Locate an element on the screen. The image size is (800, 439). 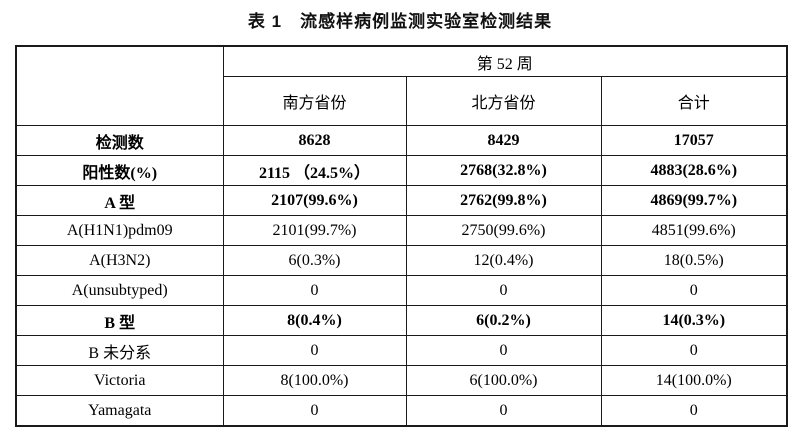
table-row: Victoria 8(100.0%) 6(100.0%) 14(100.0%) is located at coordinates (401, 380).